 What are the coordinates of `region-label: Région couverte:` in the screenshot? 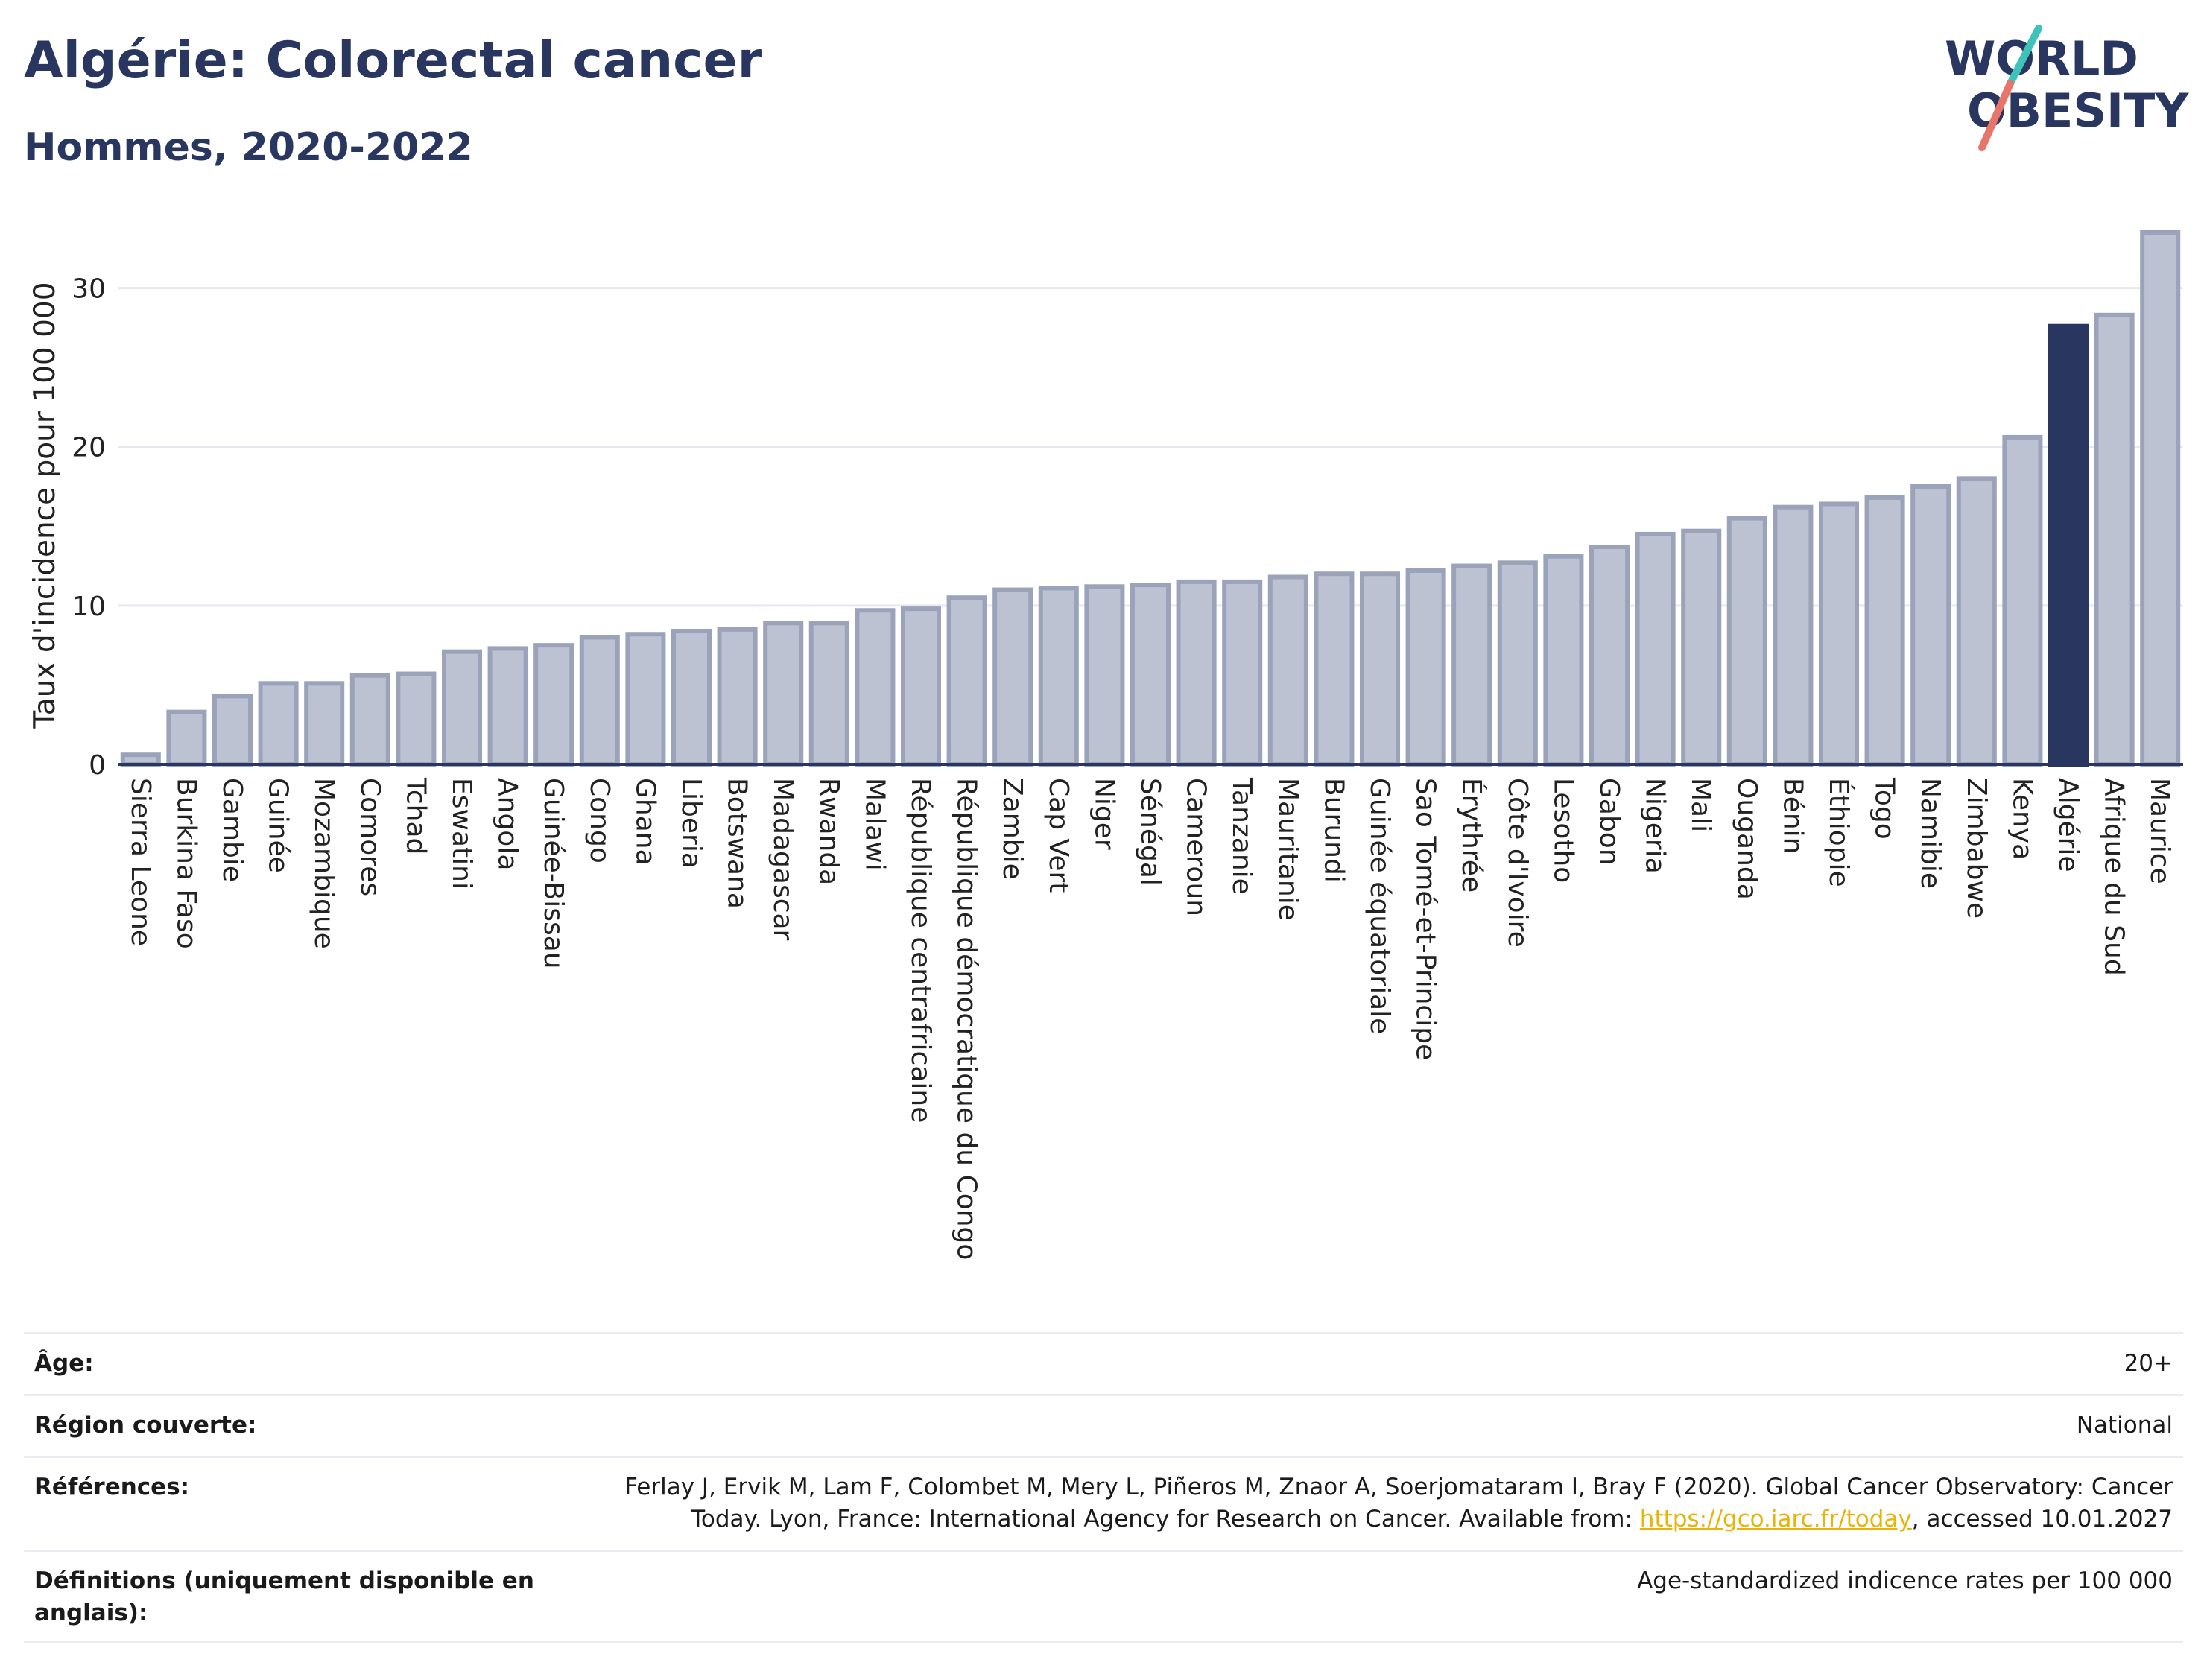 It's located at (145, 1425).